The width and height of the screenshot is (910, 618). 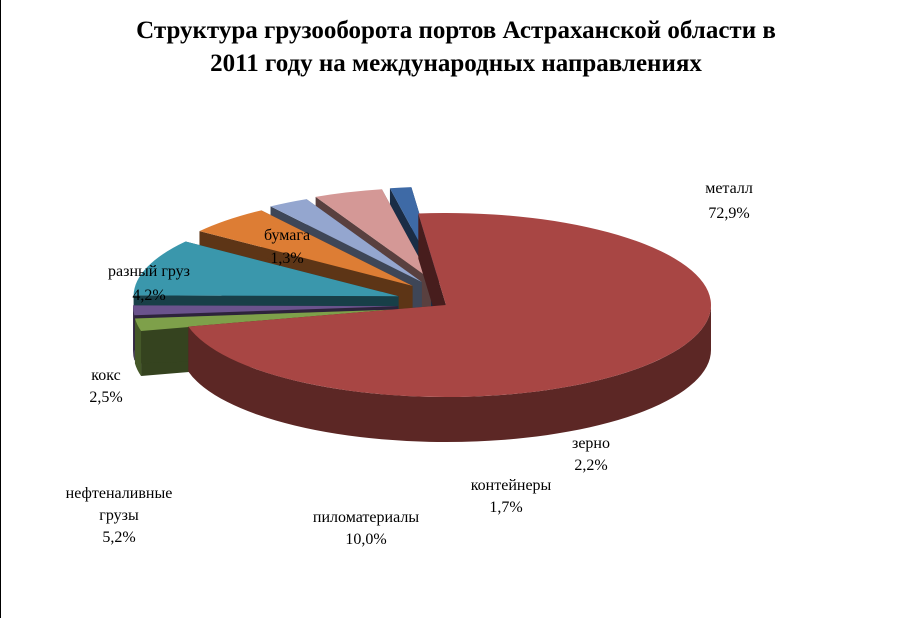 I want to click on data-label-value-1: 2,2%, so click(x=590, y=465).